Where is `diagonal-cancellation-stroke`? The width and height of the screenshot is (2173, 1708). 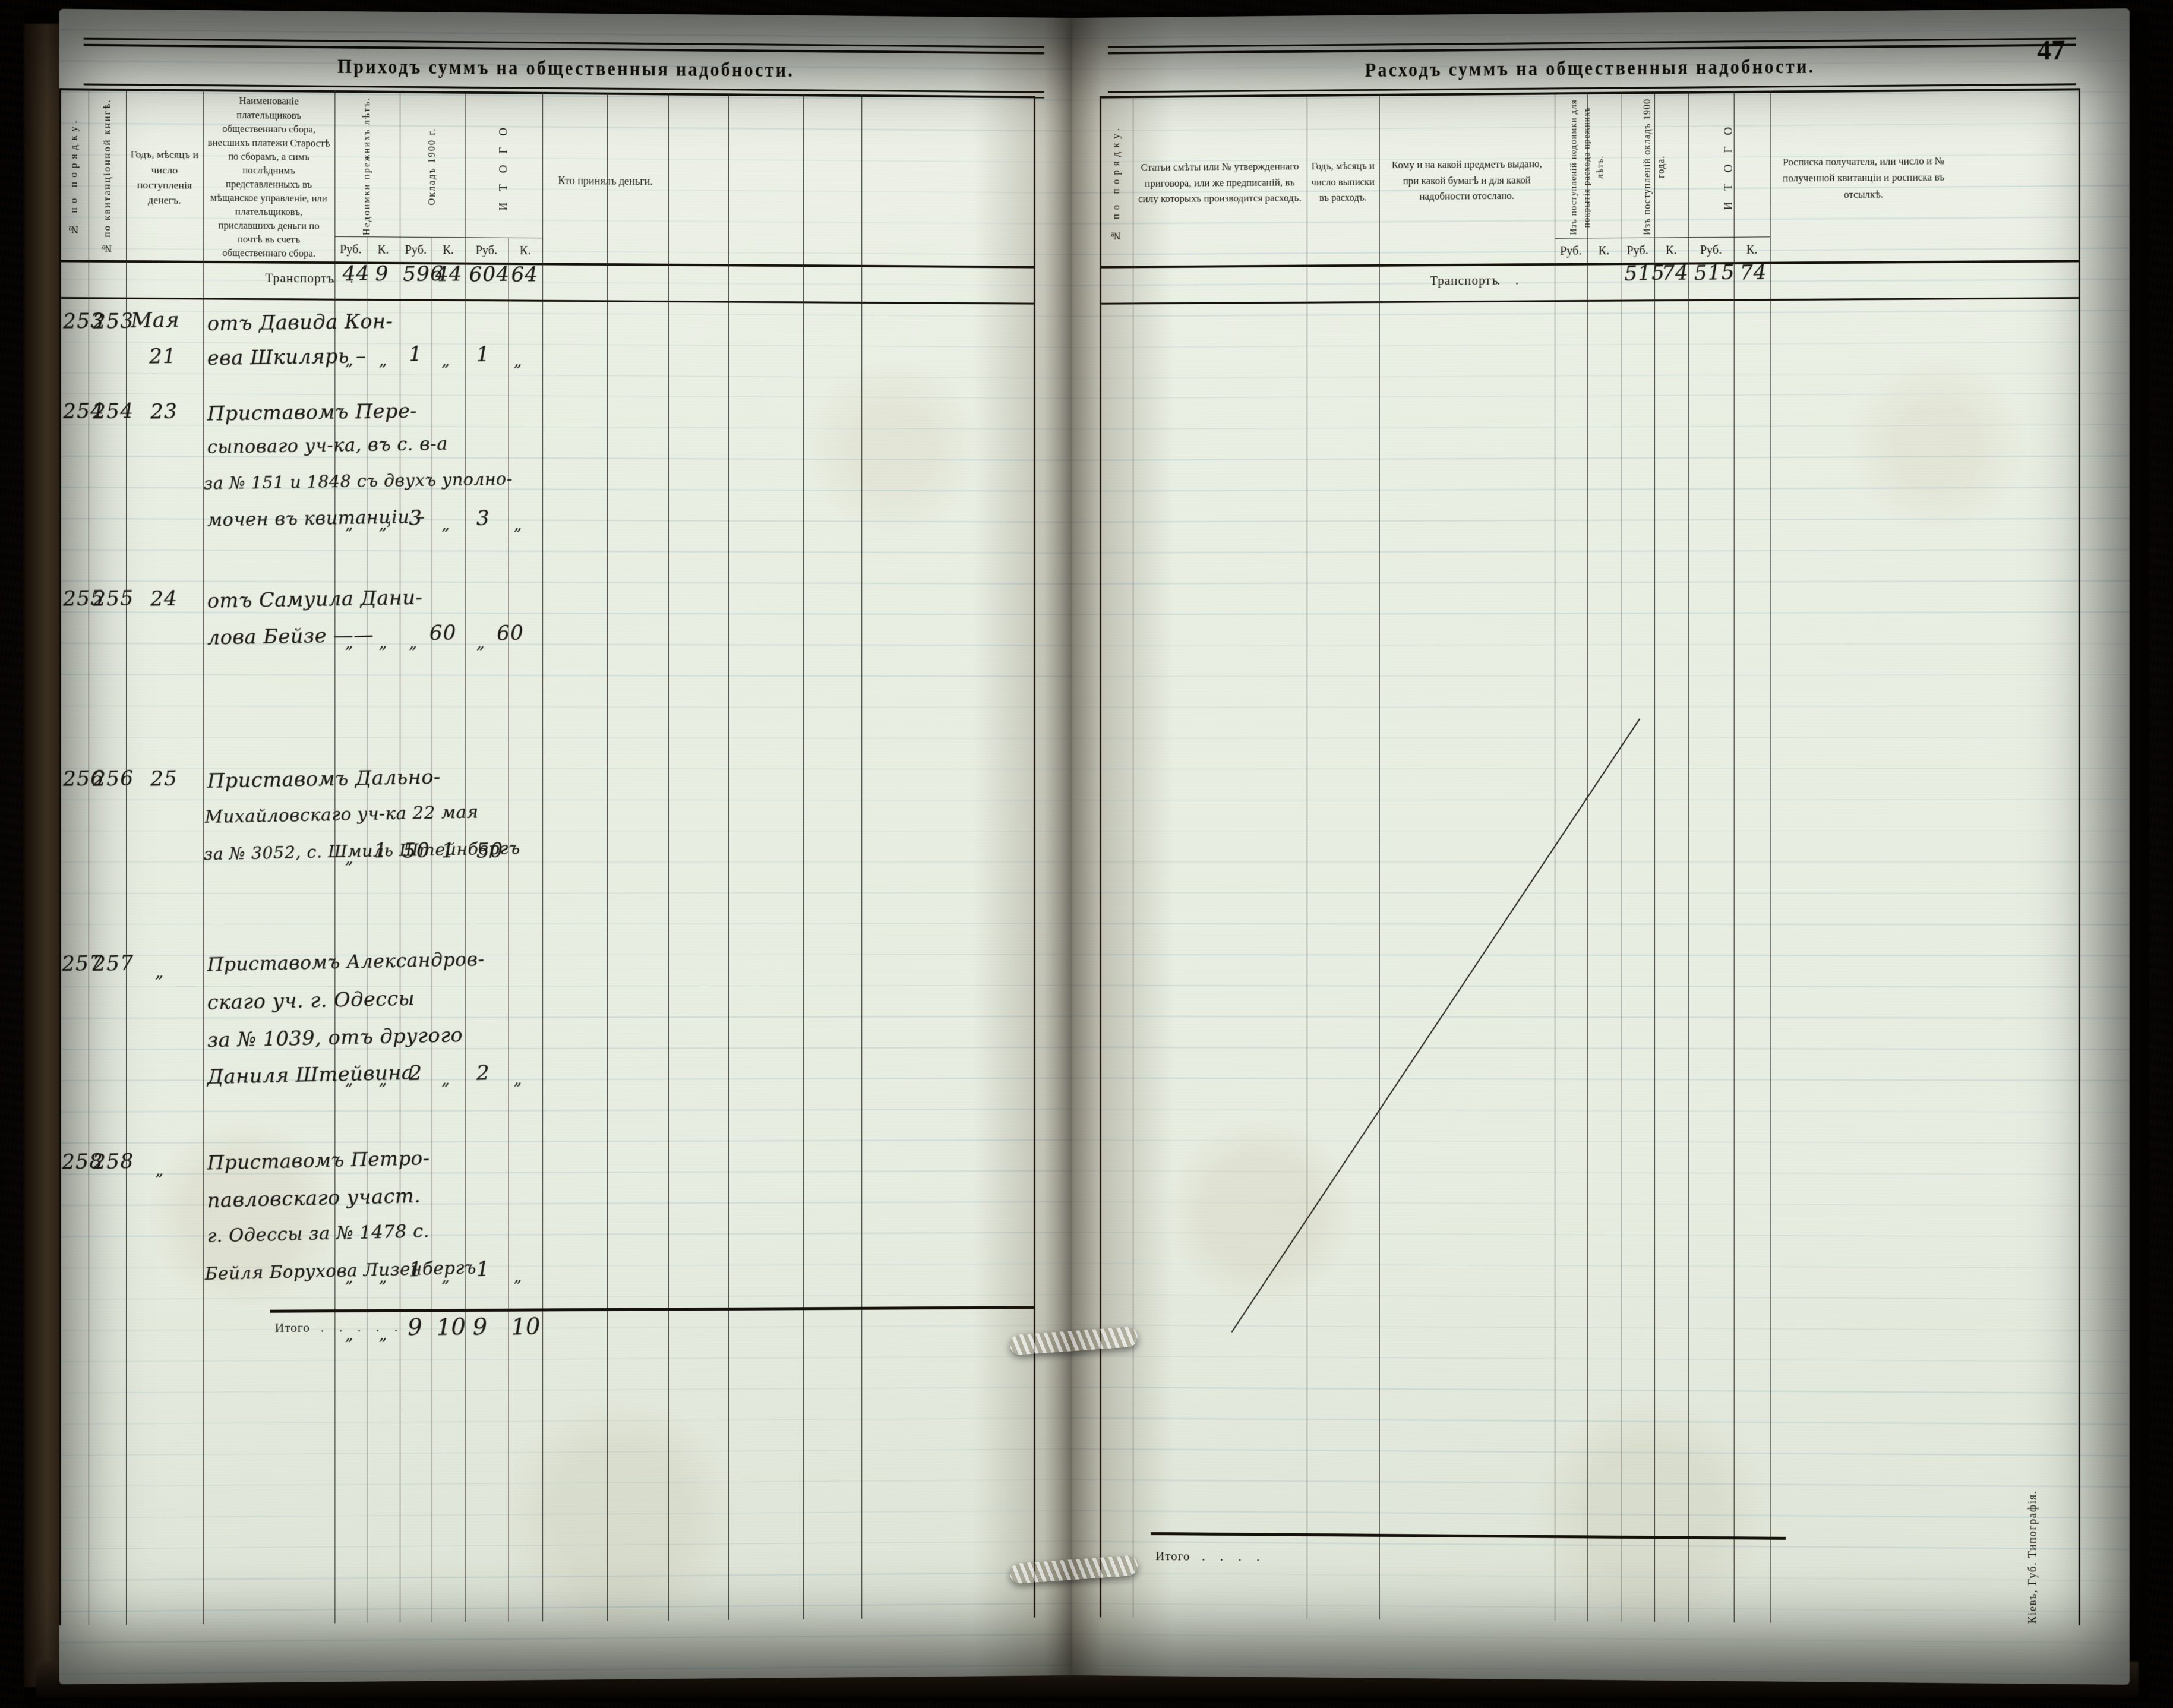 diagonal-cancellation-stroke is located at coordinates (1436, 1025).